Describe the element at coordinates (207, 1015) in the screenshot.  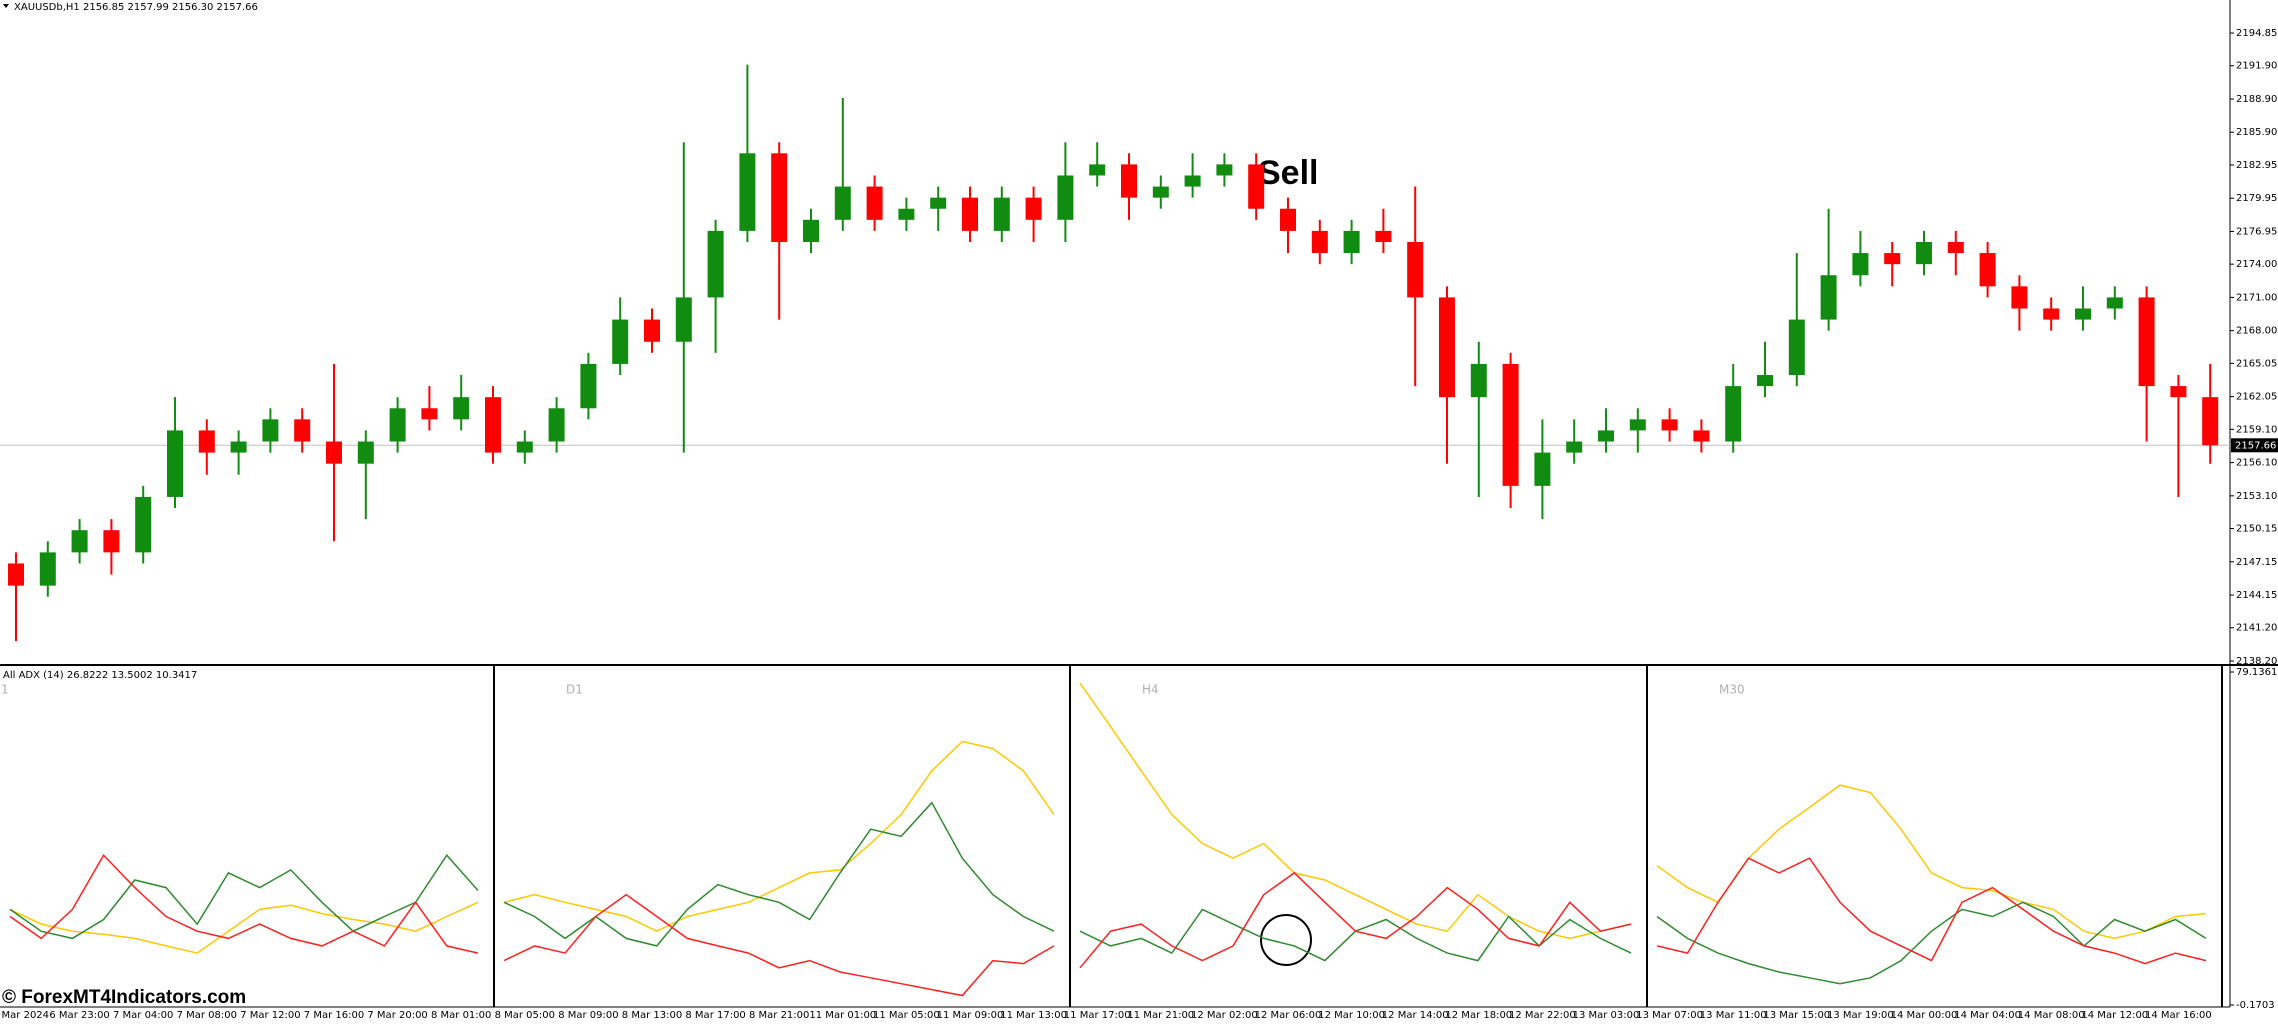
I see `x-tick-label: 7 Mar 08:00` at that location.